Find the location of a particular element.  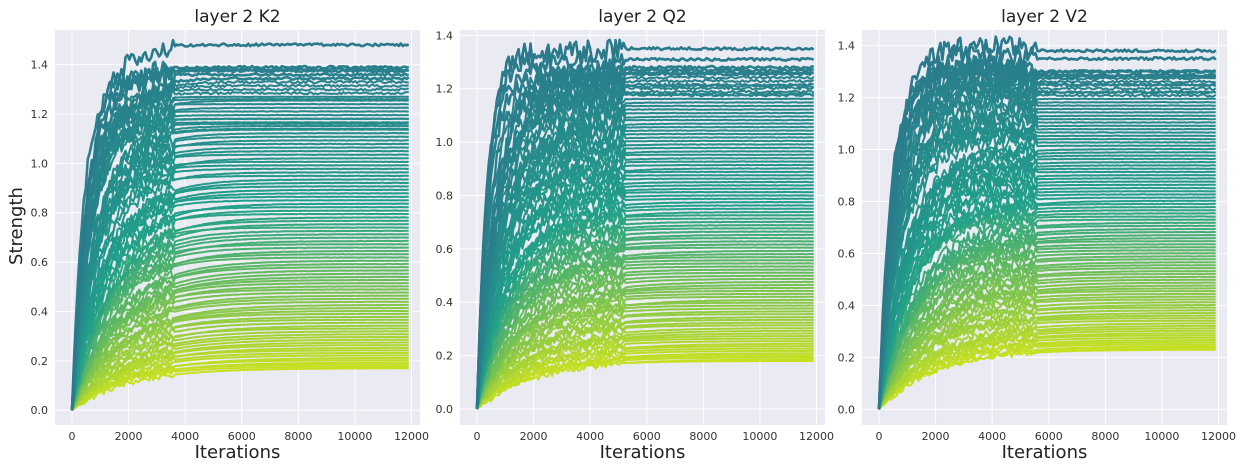

y-tick-label: 0.6 is located at coordinates (445, 249).